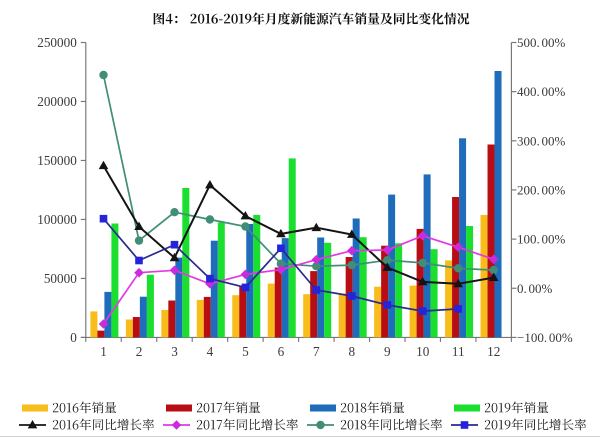  I want to click on svg-text: 11, so click(458, 351).